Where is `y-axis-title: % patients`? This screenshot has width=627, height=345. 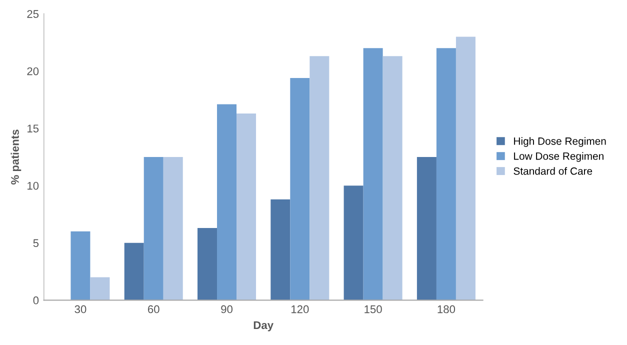
y-axis-title: % patients is located at coordinates (16, 157).